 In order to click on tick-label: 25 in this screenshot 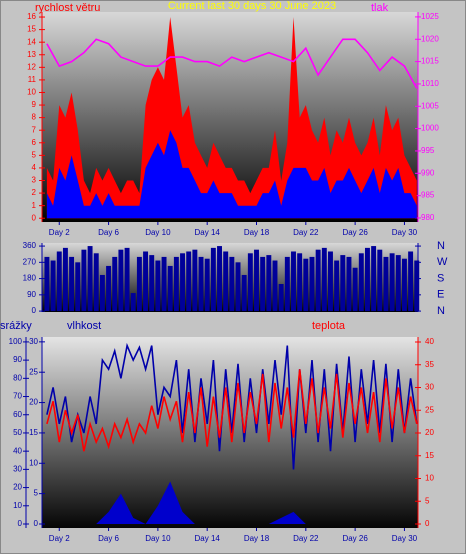, I will do `click(33, 371)`.